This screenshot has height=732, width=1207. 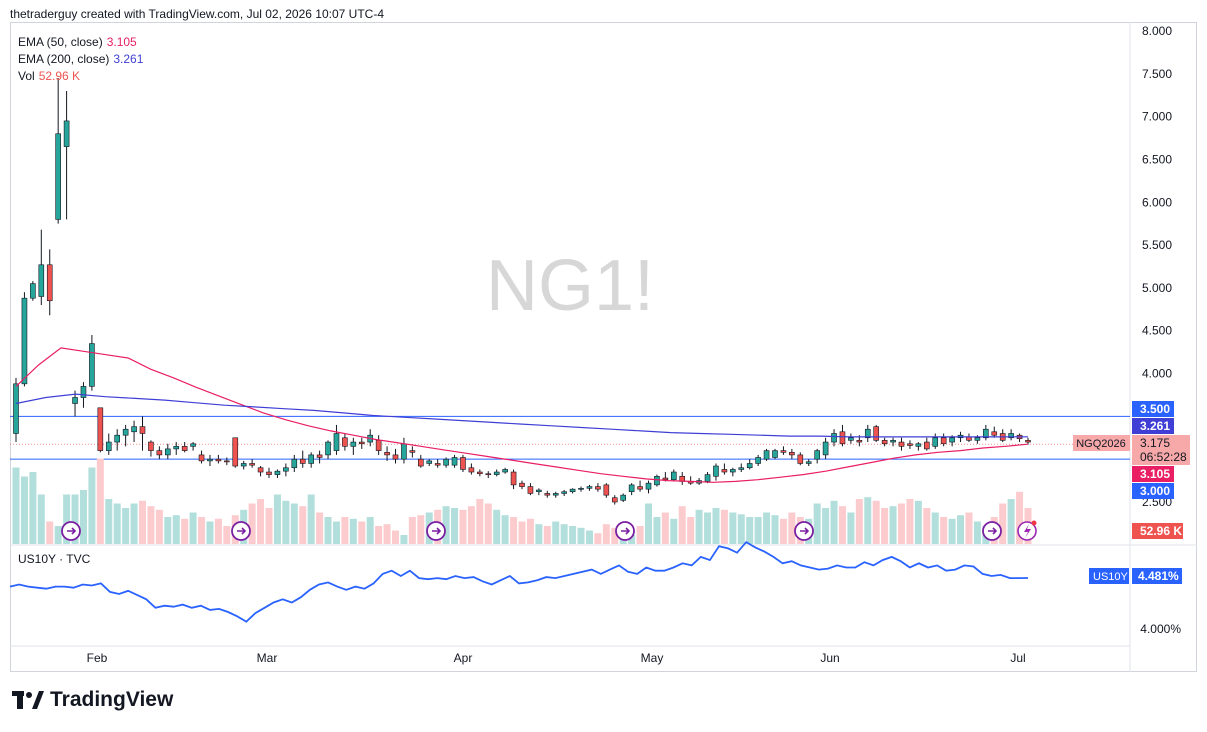 What do you see at coordinates (80, 59) in the screenshot?
I see `legend-ema200: EMA (200, close) 3.261` at bounding box center [80, 59].